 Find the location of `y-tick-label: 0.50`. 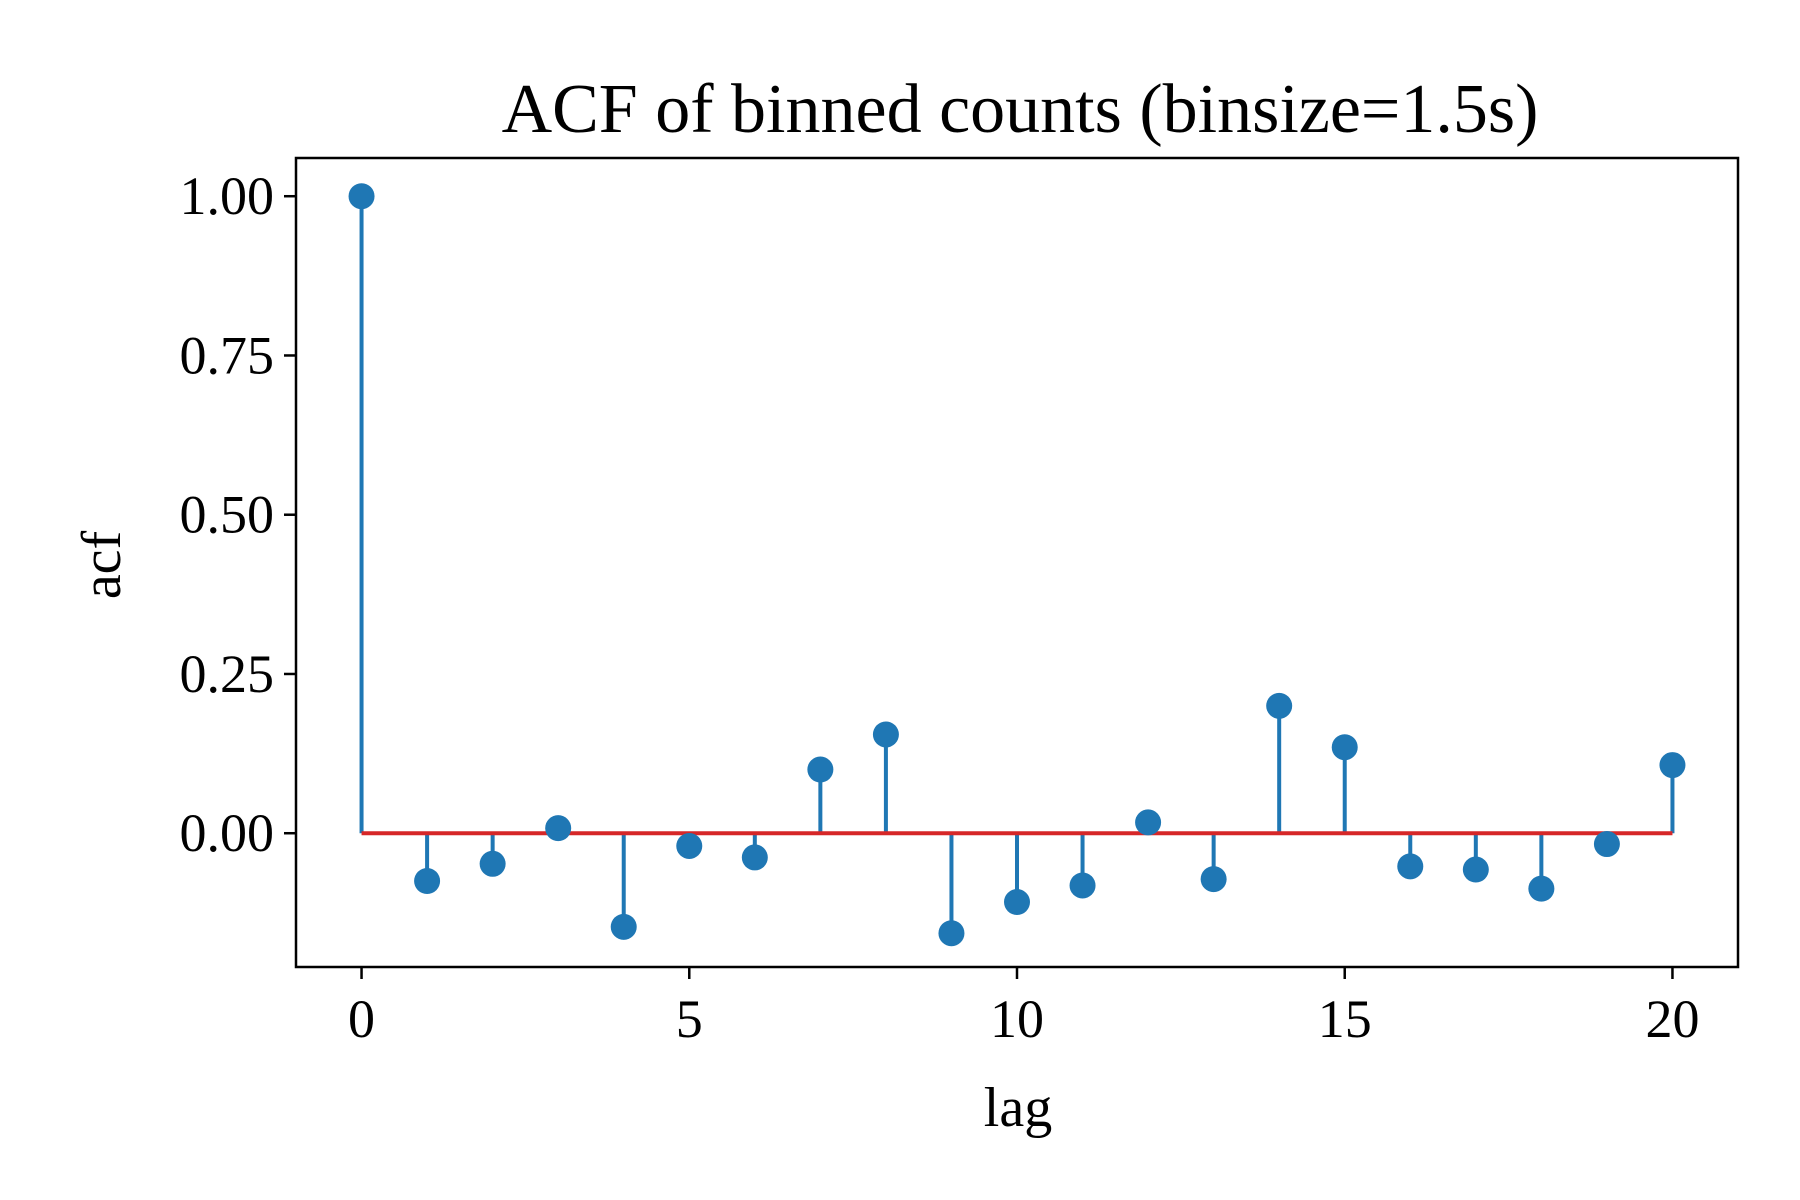

y-tick-label: 0.50 is located at coordinates (227, 515).